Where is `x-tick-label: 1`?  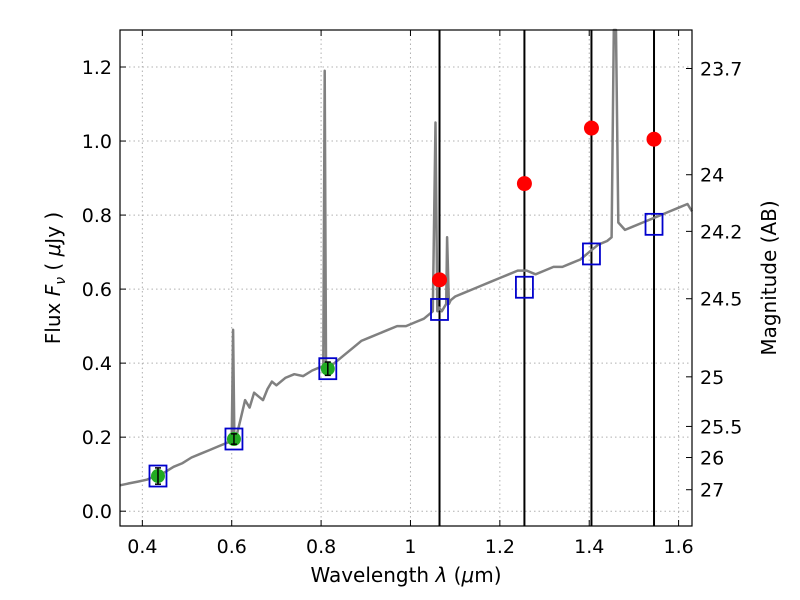
x-tick-label: 1 is located at coordinates (410, 547).